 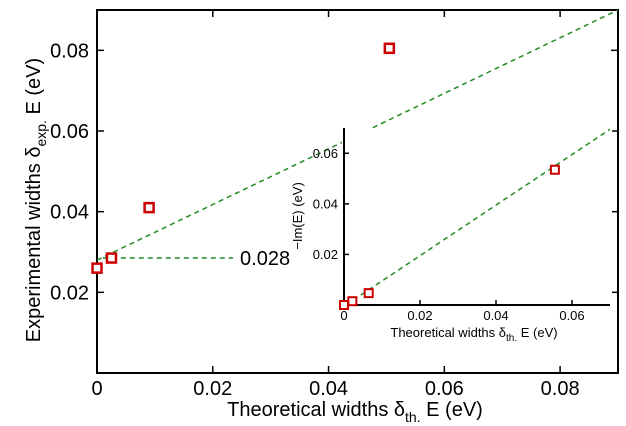 I want to click on inset-y-tick-label: 0.06, so click(x=325, y=153).